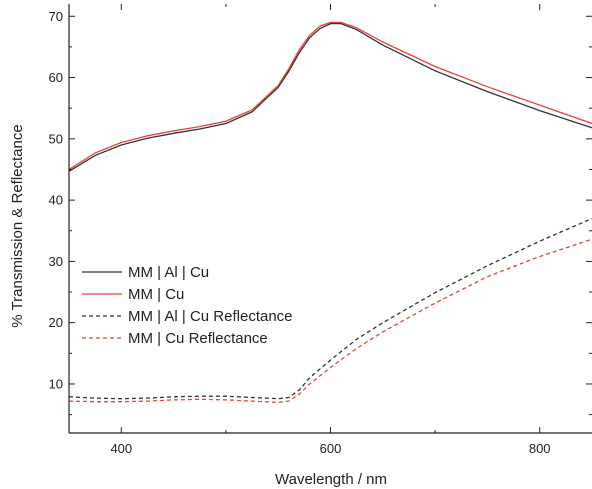 The image size is (592, 489). Describe the element at coordinates (56, 383) in the screenshot. I see `y-tick-label: 10` at that location.